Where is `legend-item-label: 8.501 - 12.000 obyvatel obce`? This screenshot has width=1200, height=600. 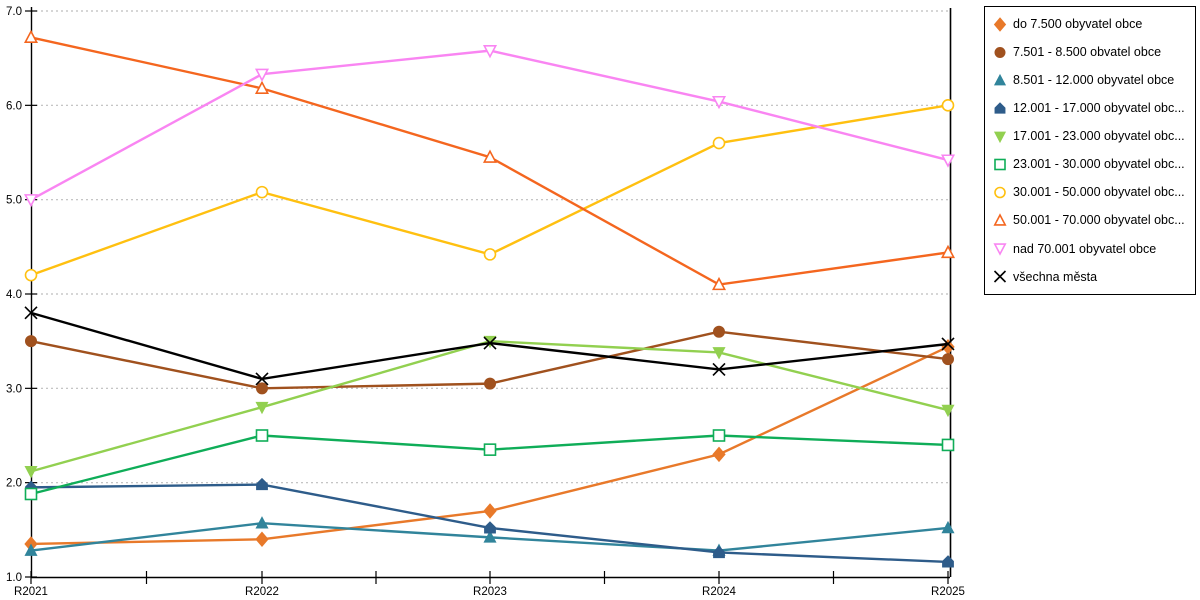
legend-item-label: 8.501 - 12.000 obyvatel obce is located at coordinates (1094, 79).